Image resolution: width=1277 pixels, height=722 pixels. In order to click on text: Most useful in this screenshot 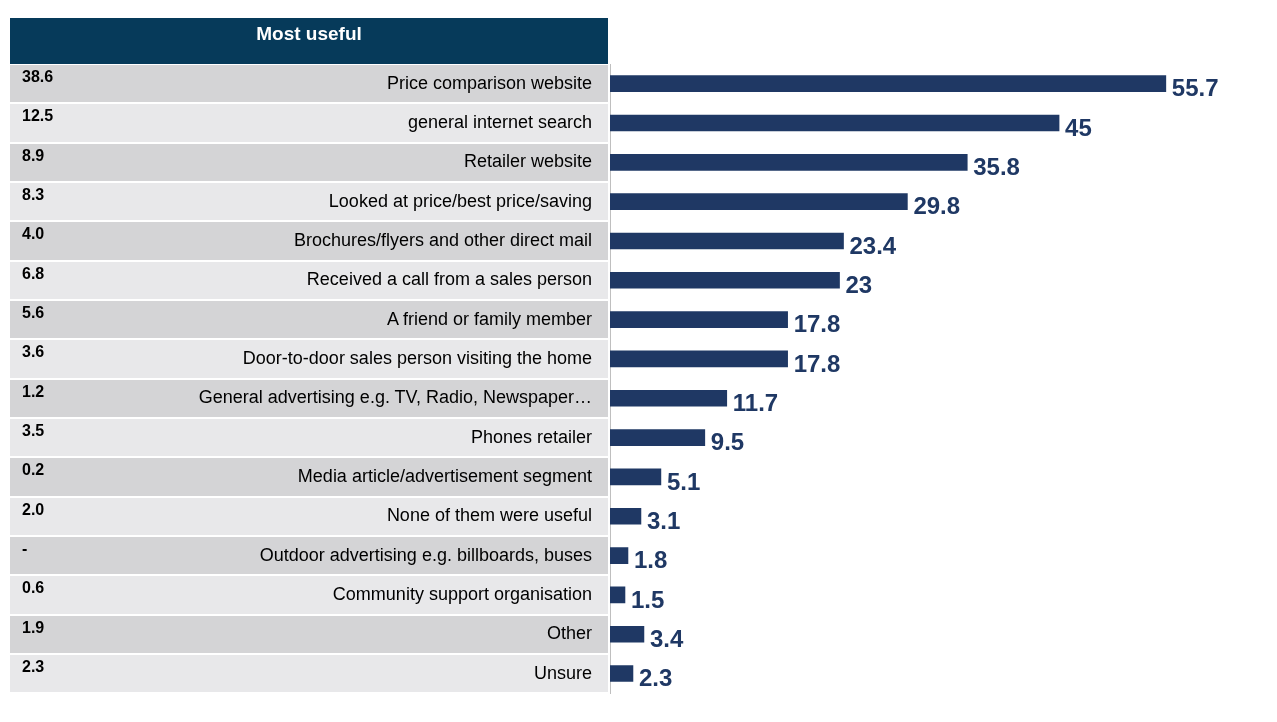, I will do `click(309, 41)`.